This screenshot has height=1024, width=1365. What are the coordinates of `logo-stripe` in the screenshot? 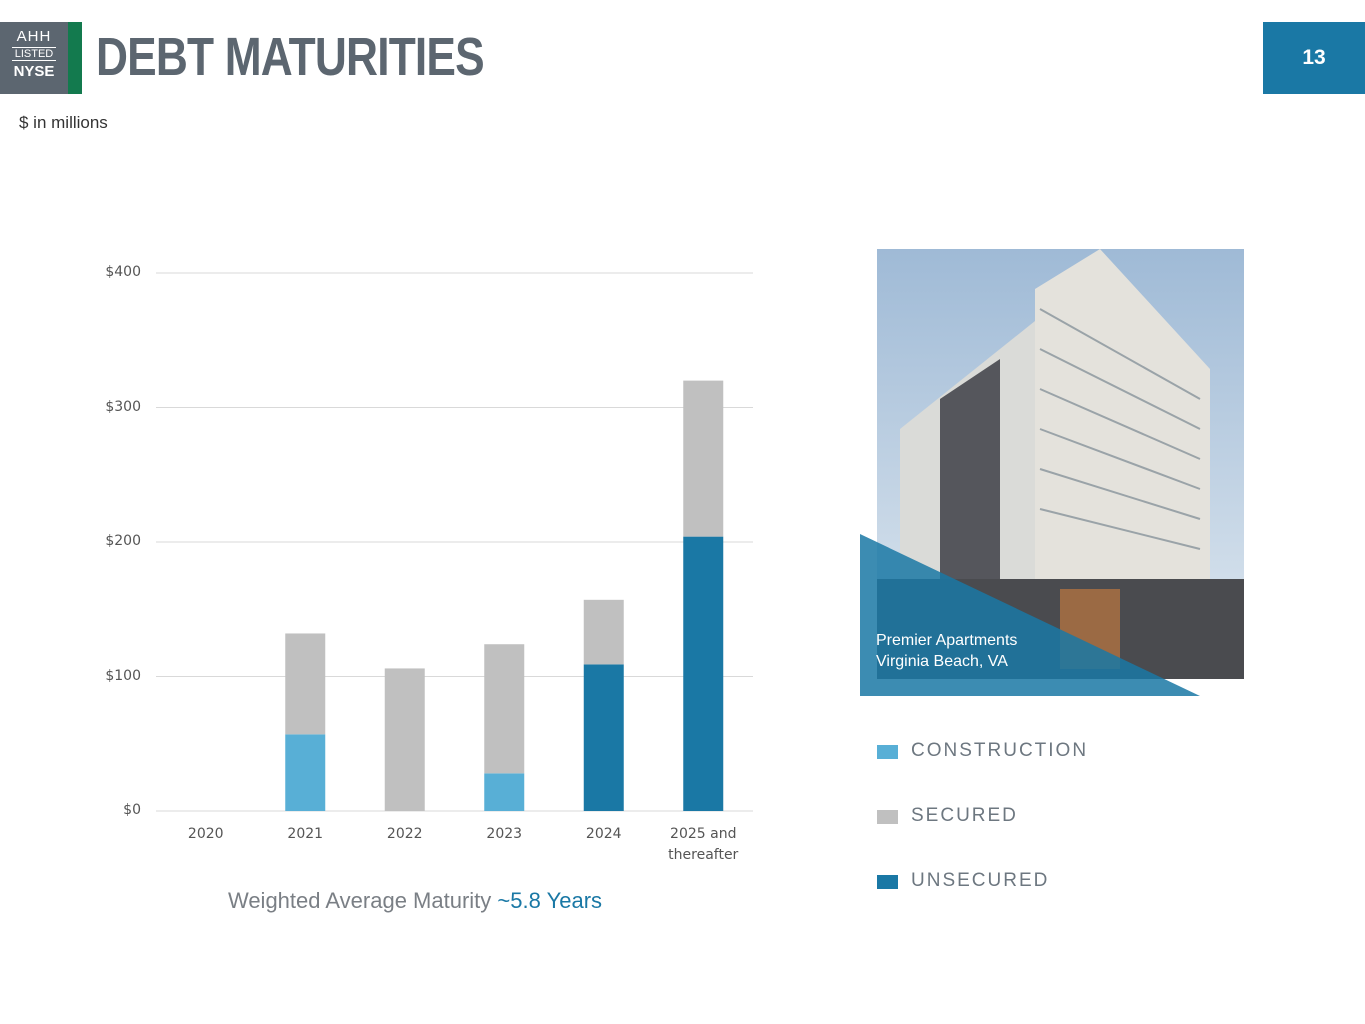 It's located at (75, 58).